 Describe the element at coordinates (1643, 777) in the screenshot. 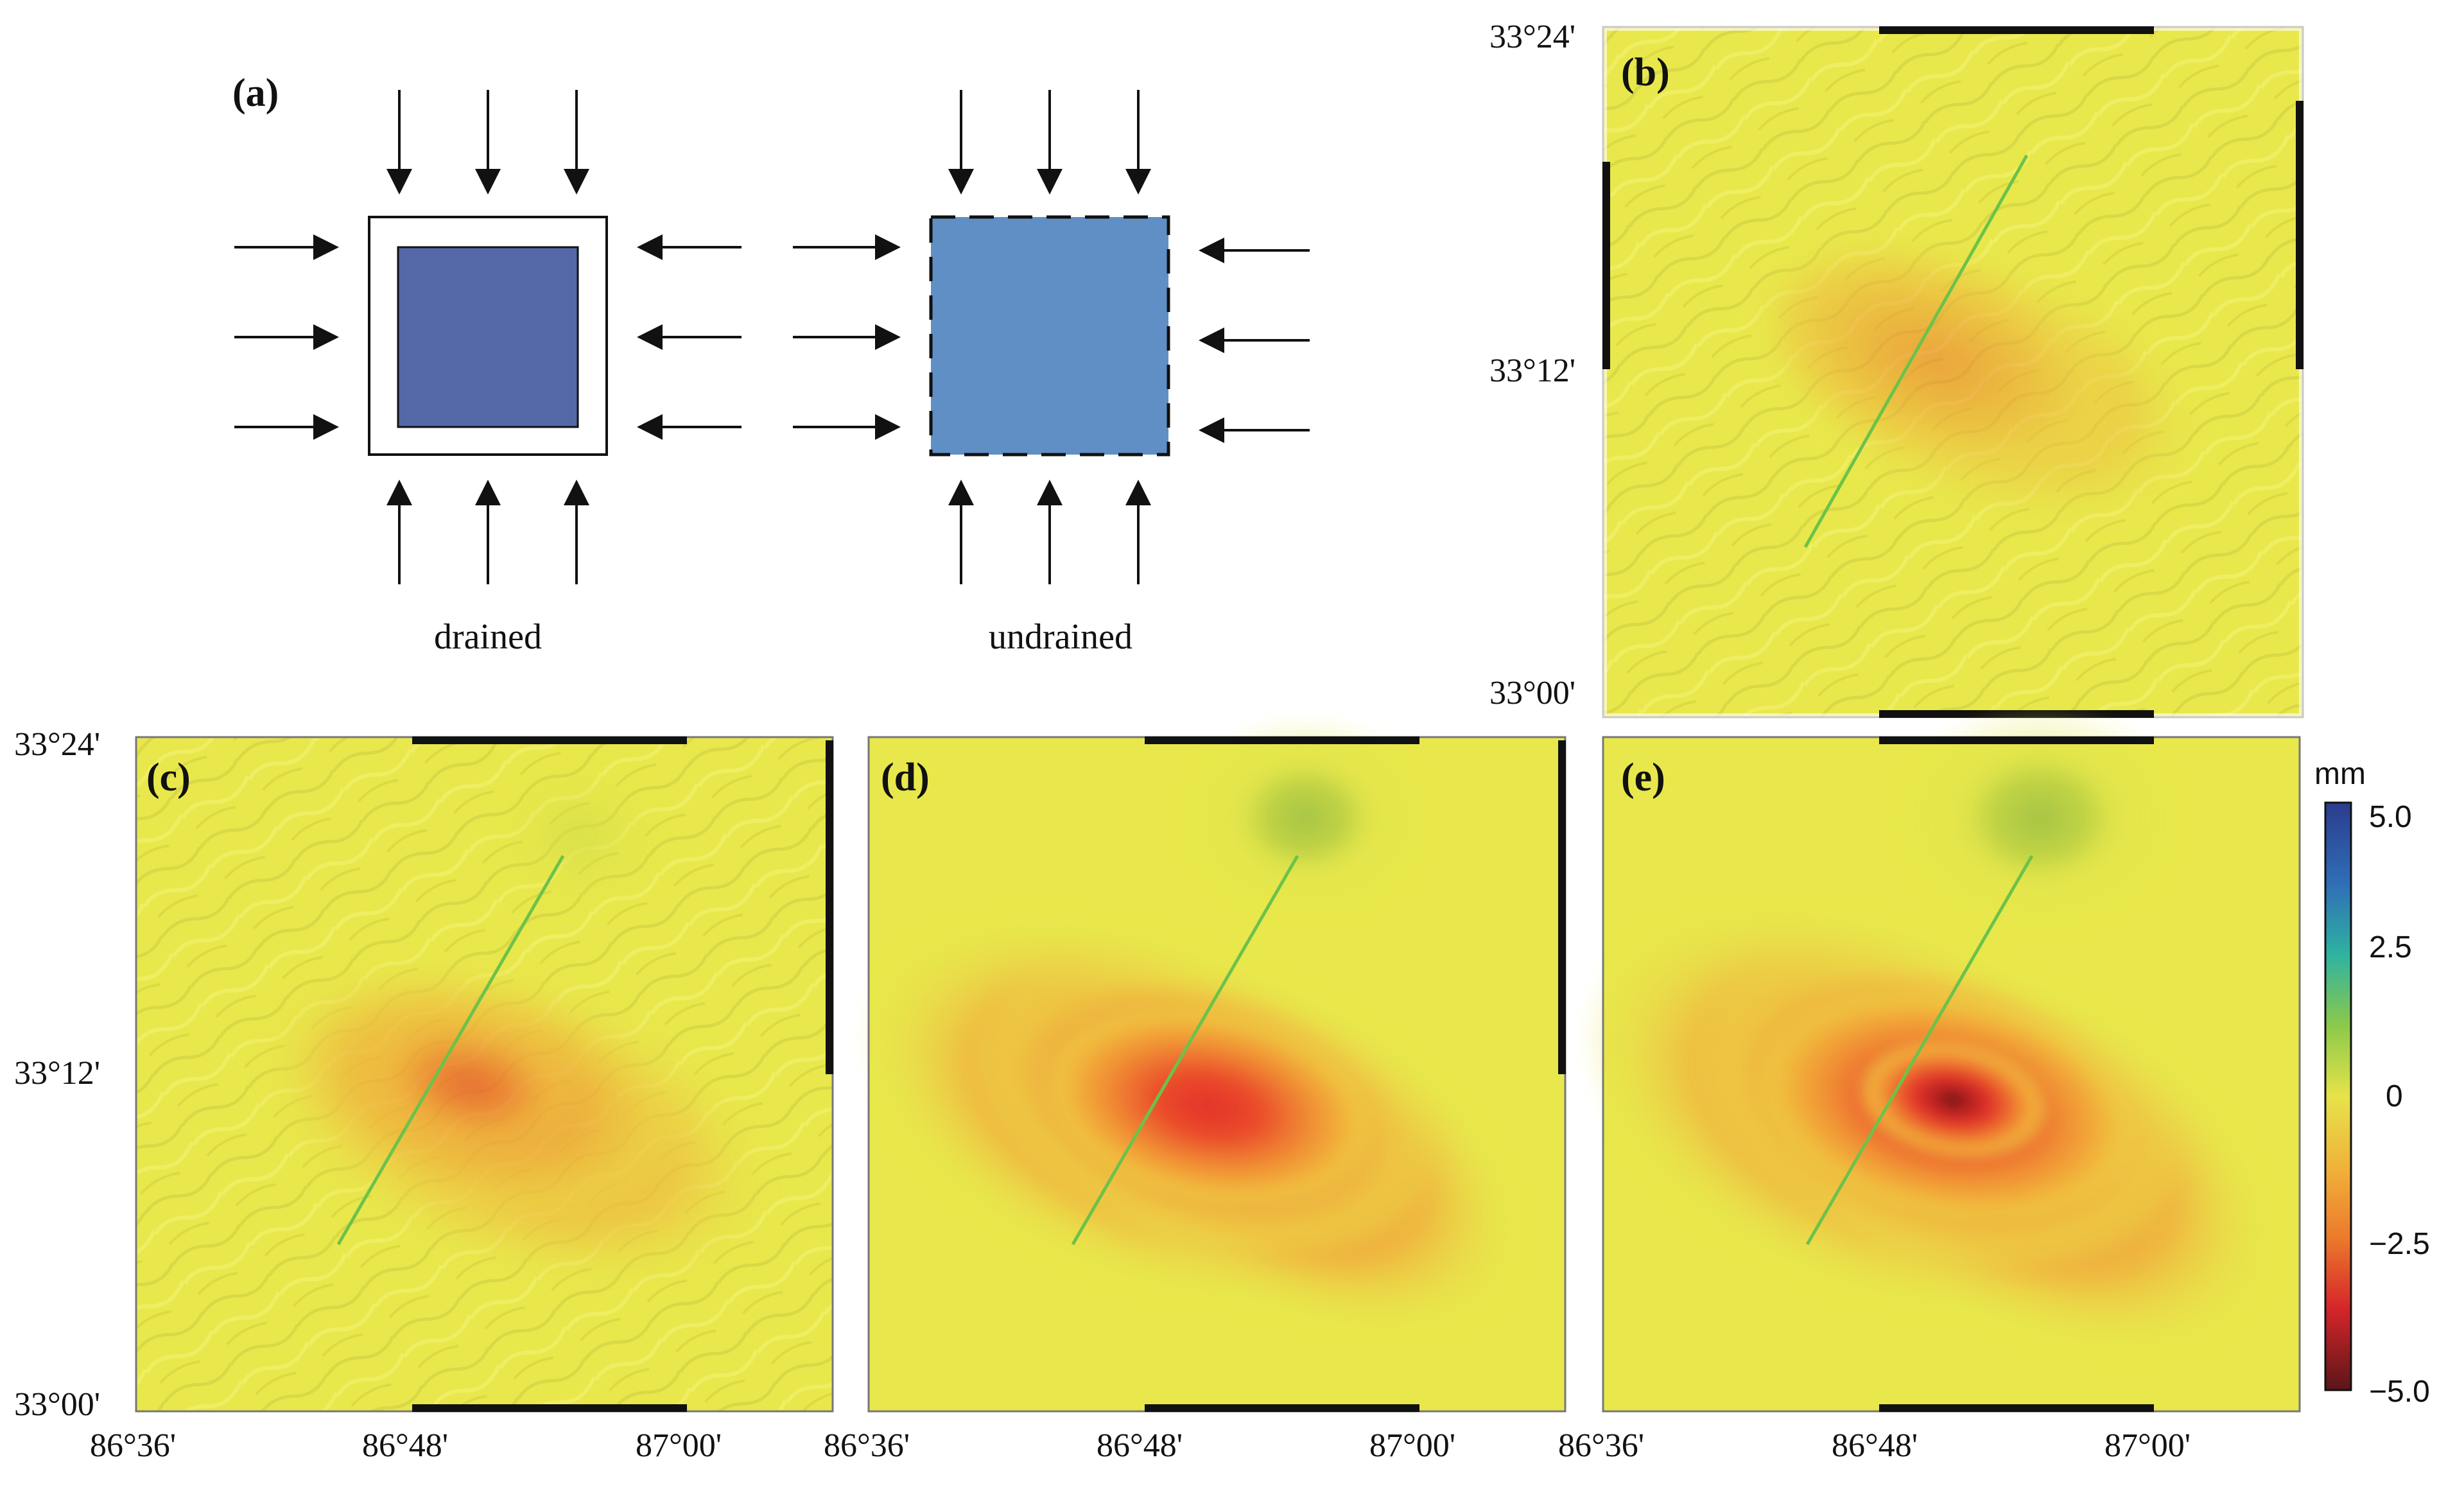

I see `panel-label-e: (e)` at that location.